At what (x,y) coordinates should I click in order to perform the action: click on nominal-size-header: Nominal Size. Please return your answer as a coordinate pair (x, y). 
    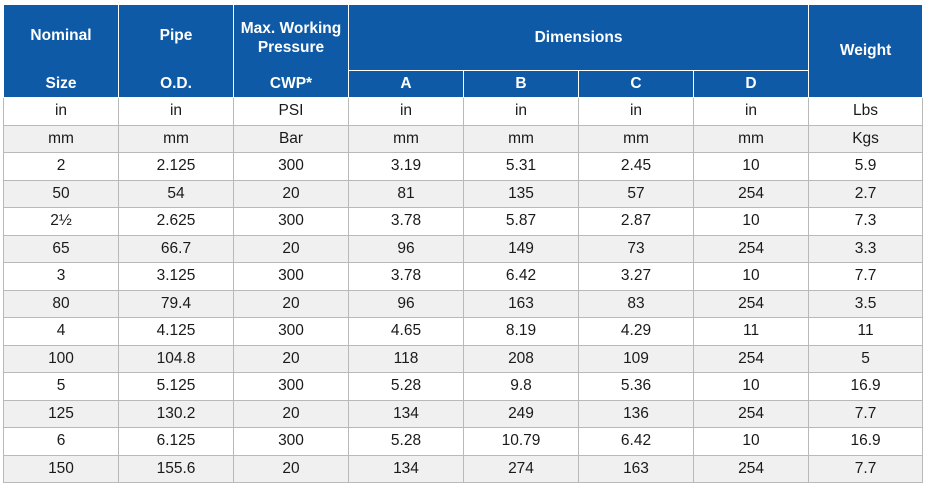
    Looking at the image, I should click on (61, 51).